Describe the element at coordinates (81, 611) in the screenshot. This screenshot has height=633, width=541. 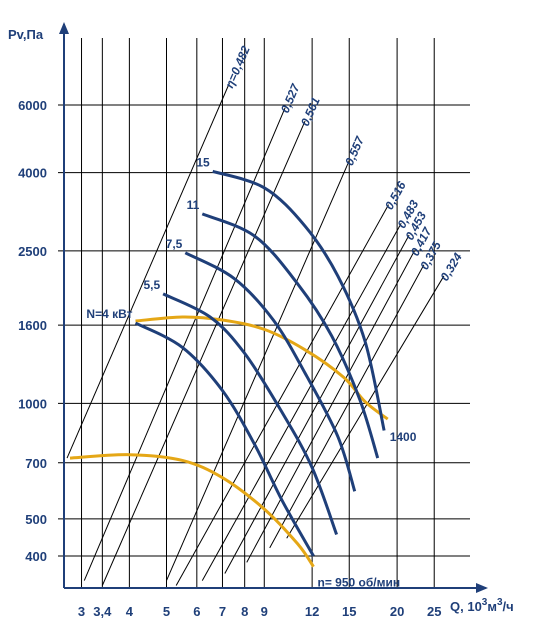
I see `x-tick-label: 3` at that location.